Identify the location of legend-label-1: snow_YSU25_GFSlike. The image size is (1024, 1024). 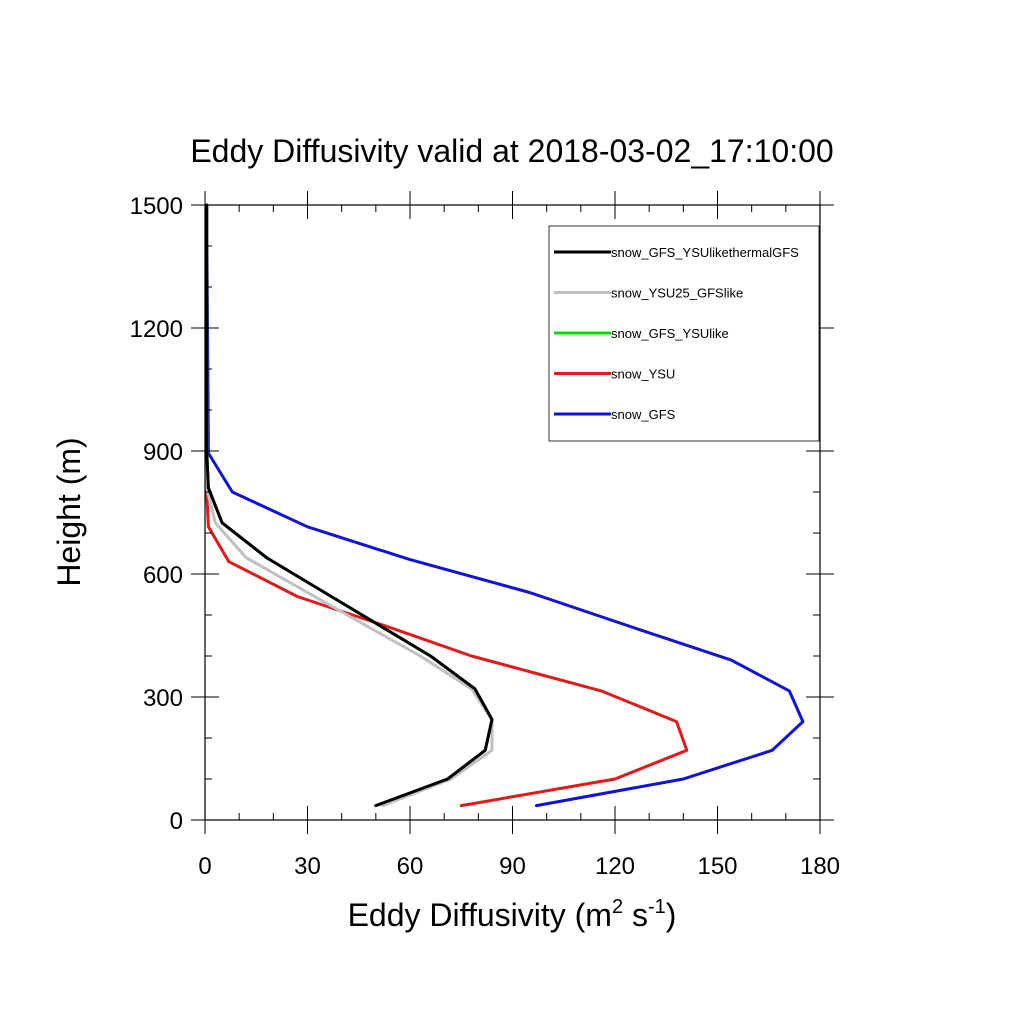
(677, 293).